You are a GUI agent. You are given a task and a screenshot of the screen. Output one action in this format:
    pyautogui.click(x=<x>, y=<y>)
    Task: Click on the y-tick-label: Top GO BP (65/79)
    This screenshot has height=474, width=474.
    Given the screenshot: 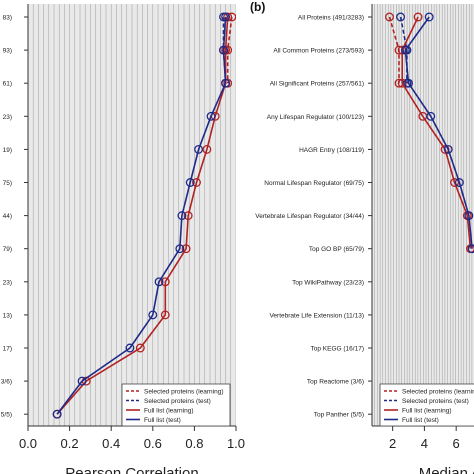 What is the action you would take?
    pyautogui.click(x=336, y=249)
    